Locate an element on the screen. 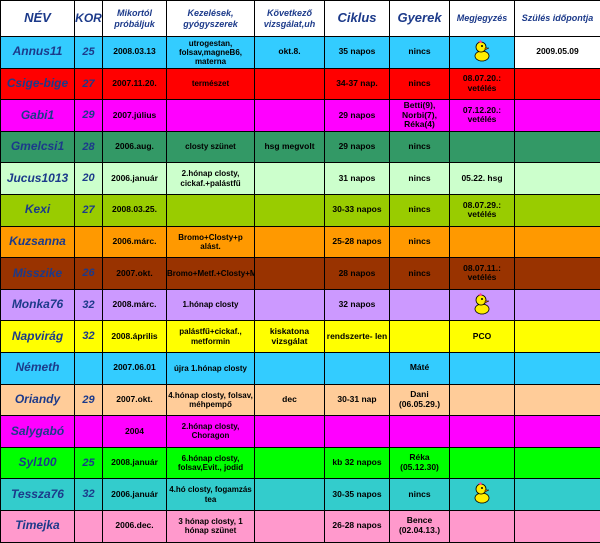 Image resolution: width=600 pixels, height=543 pixels. cell-kovetkezo: okt.8. is located at coordinates (290, 53).